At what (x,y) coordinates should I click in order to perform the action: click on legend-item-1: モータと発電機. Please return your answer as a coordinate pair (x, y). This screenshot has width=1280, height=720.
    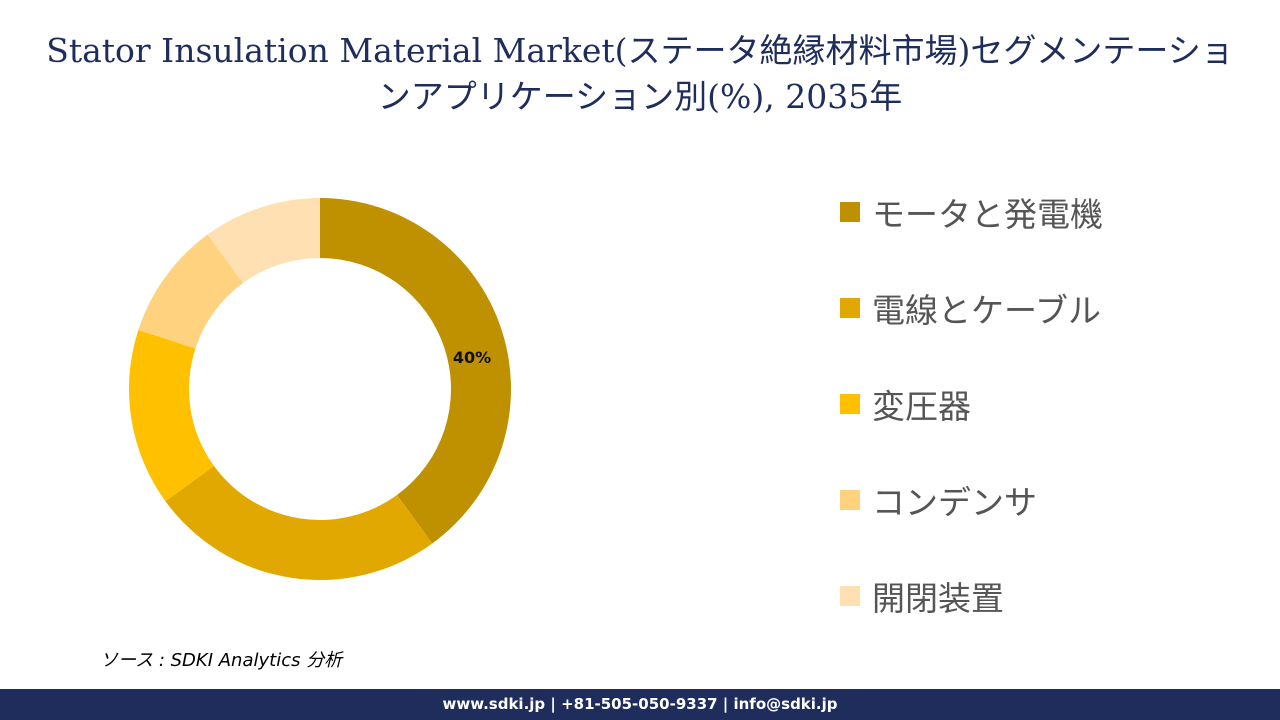
    Looking at the image, I should click on (1050, 212).